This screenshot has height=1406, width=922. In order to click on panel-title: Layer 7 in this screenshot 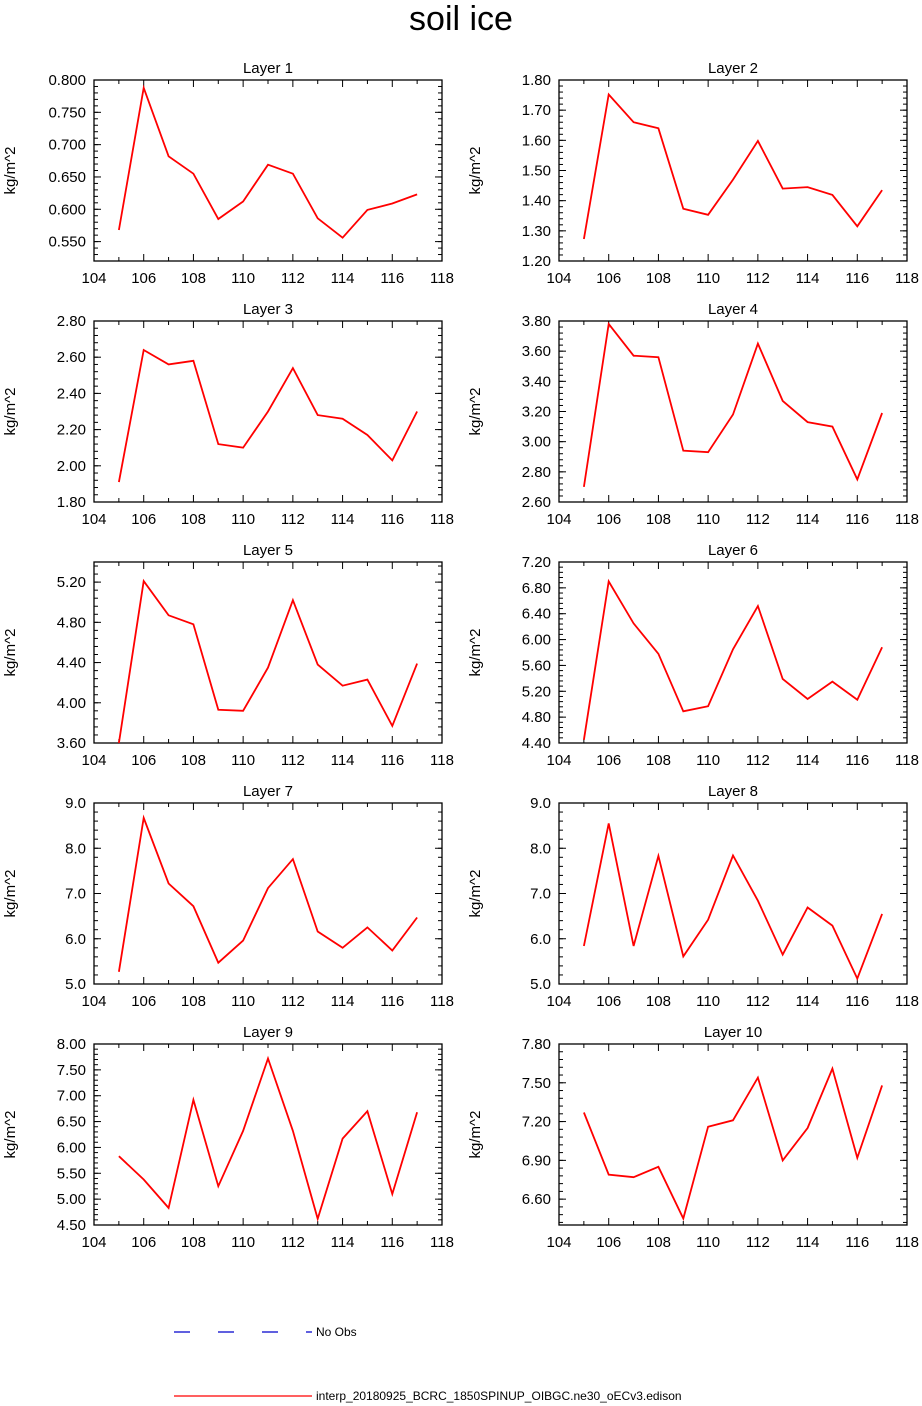, I will do `click(268, 791)`.